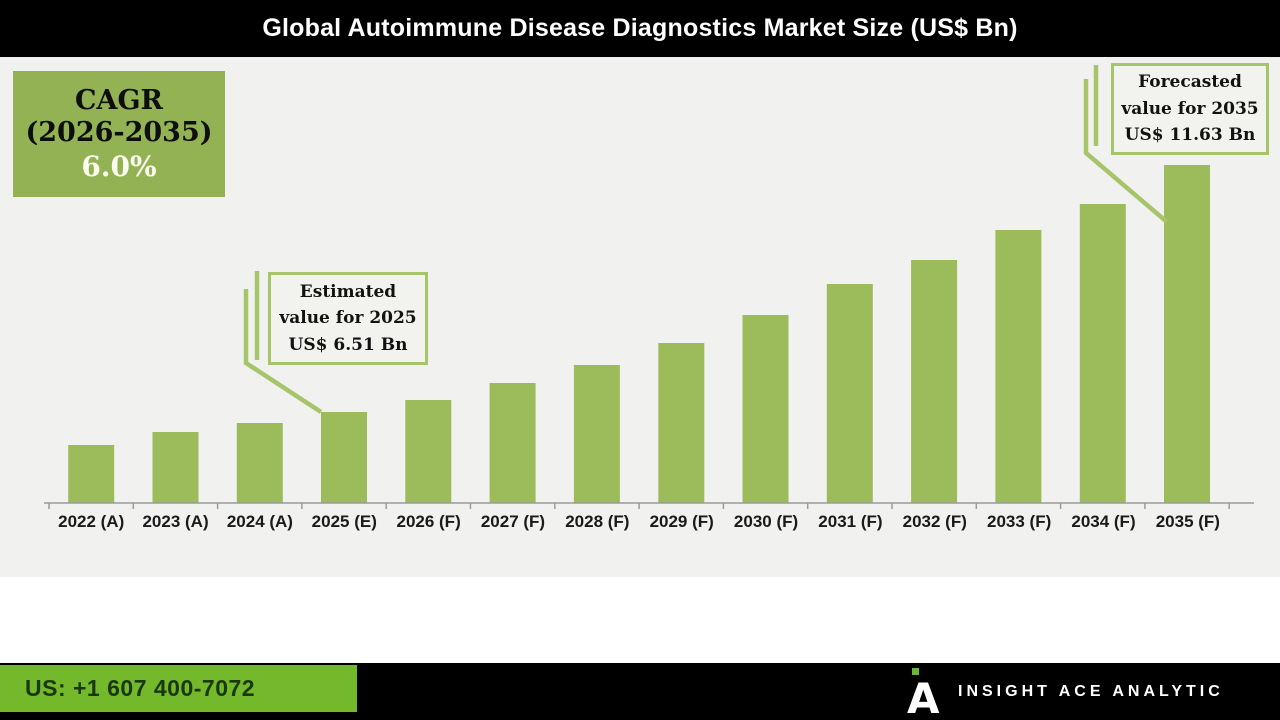 This screenshot has width=1280, height=720. I want to click on estimated-value-callout: Estimated value for 2025 US$ 6.51 Bn, so click(348, 318).